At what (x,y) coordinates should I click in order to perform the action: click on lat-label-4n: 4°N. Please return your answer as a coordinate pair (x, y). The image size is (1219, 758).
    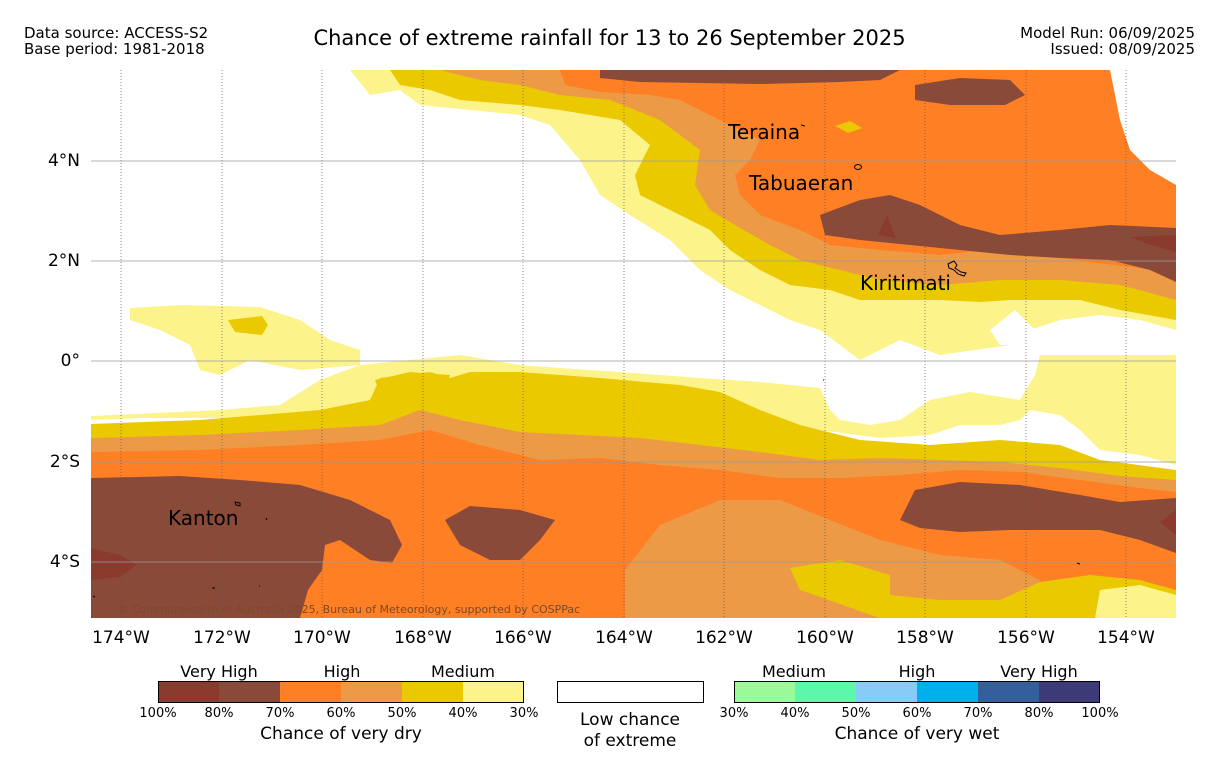
    Looking at the image, I should click on (63, 161).